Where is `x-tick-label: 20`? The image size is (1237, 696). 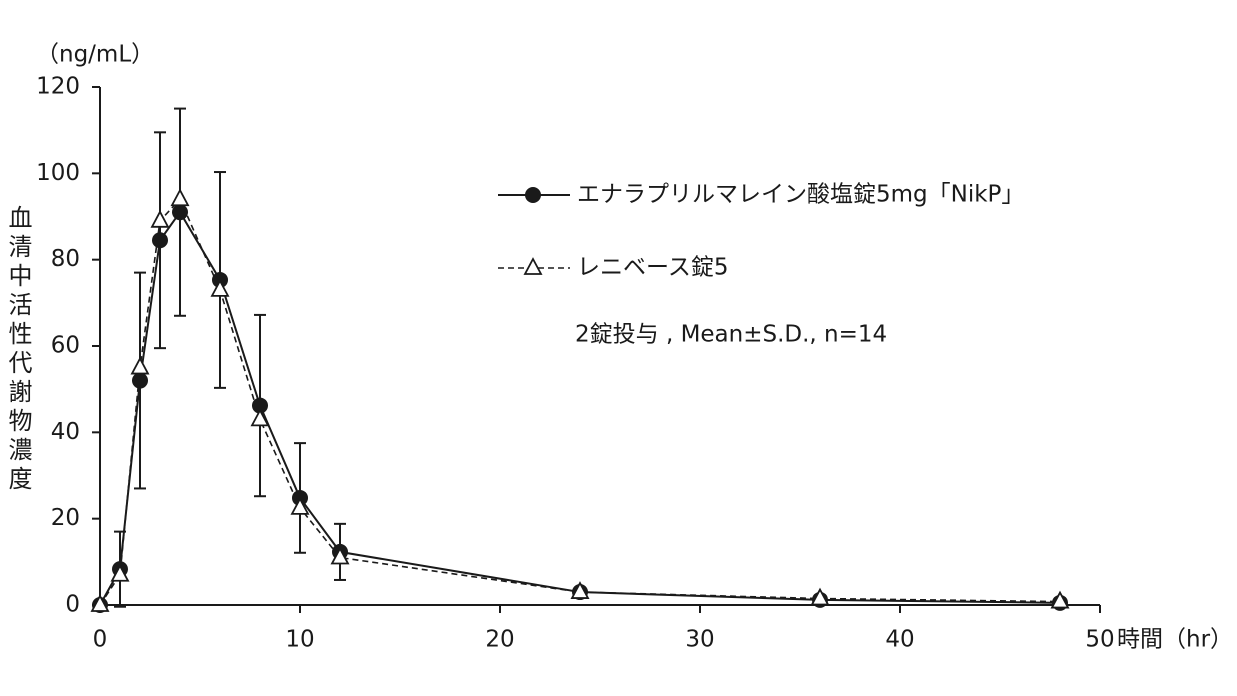 x-tick-label: 20 is located at coordinates (499, 640).